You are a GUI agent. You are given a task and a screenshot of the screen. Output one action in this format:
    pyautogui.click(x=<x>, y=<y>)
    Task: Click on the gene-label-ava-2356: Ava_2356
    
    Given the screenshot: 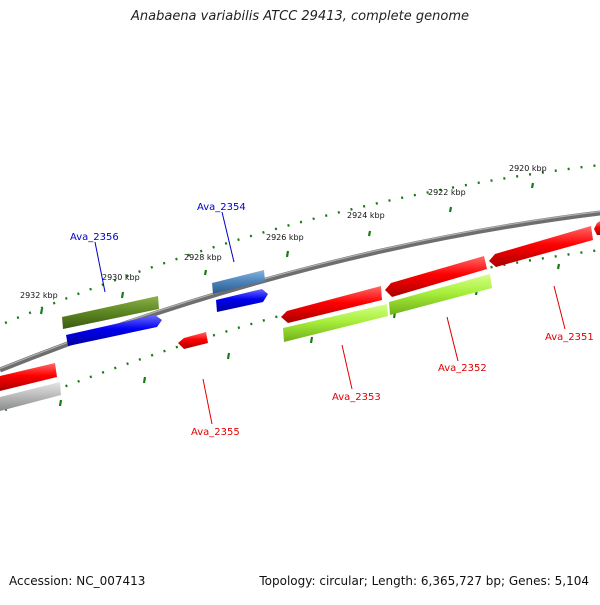 What is the action you would take?
    pyautogui.click(x=94, y=237)
    